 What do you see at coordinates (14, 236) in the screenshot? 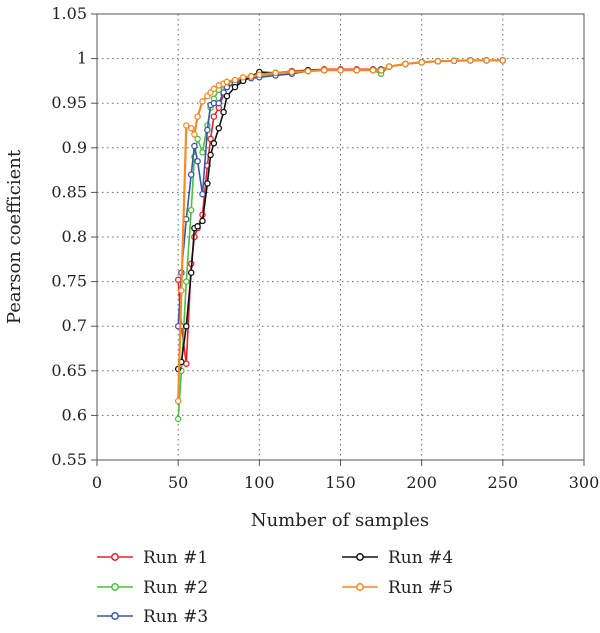
I see `y-axis-title: Pearson coefficient` at bounding box center [14, 236].